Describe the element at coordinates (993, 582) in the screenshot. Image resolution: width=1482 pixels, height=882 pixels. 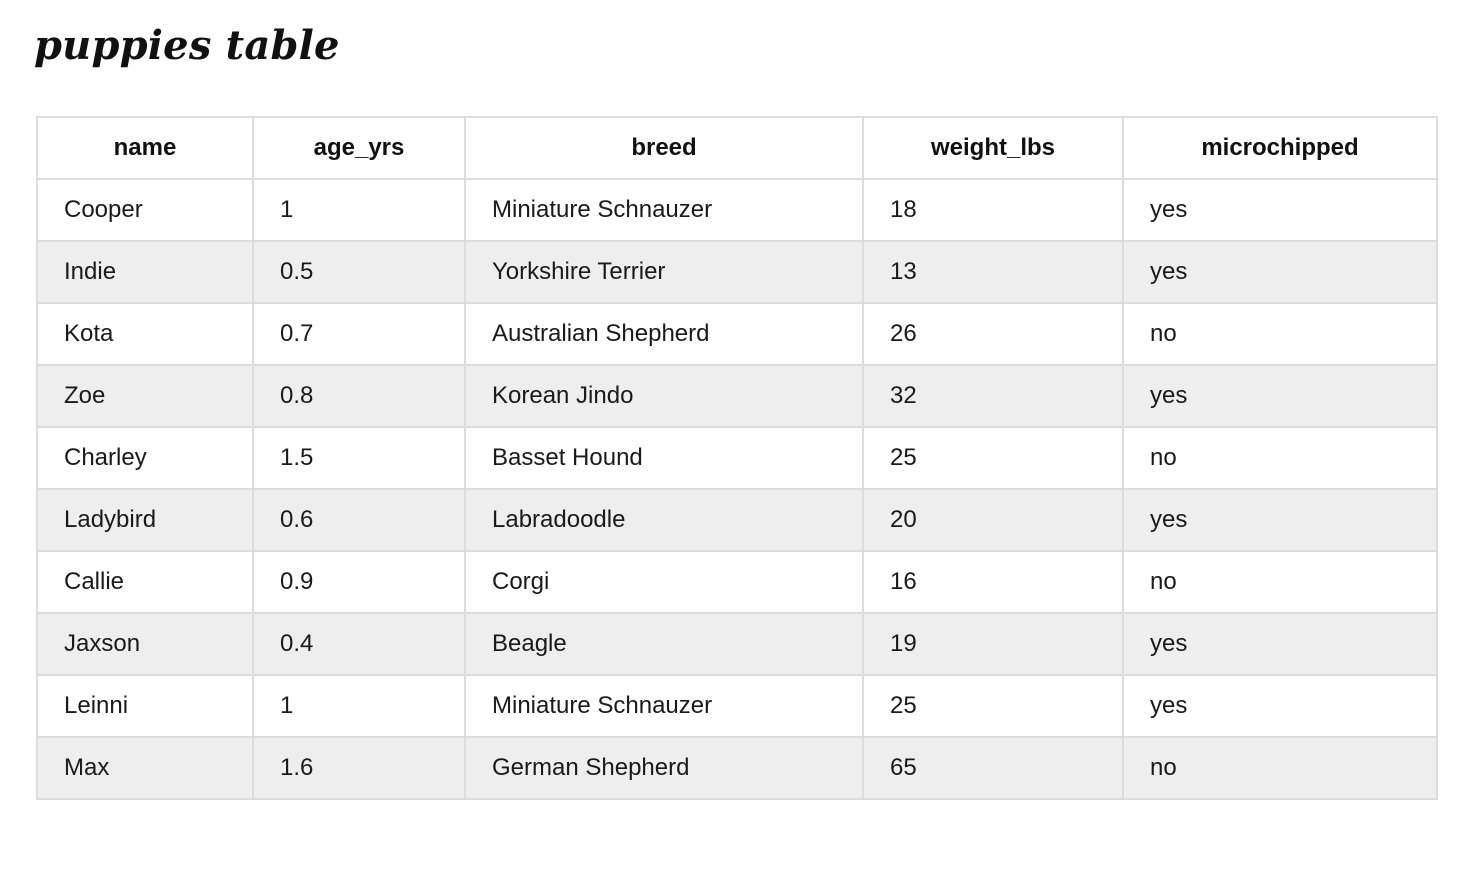
I see `cell-weight-lbs: 16` at that location.